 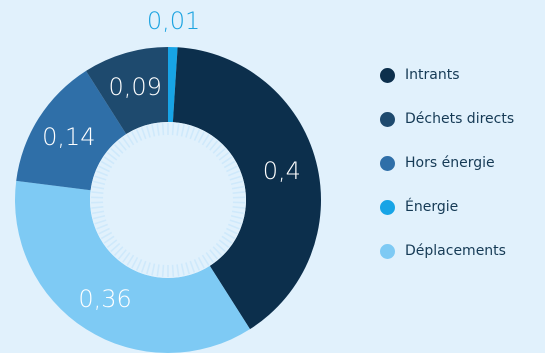 What do you see at coordinates (387, 119) in the screenshot?
I see `legend-swatch-dechets-directs` at bounding box center [387, 119].